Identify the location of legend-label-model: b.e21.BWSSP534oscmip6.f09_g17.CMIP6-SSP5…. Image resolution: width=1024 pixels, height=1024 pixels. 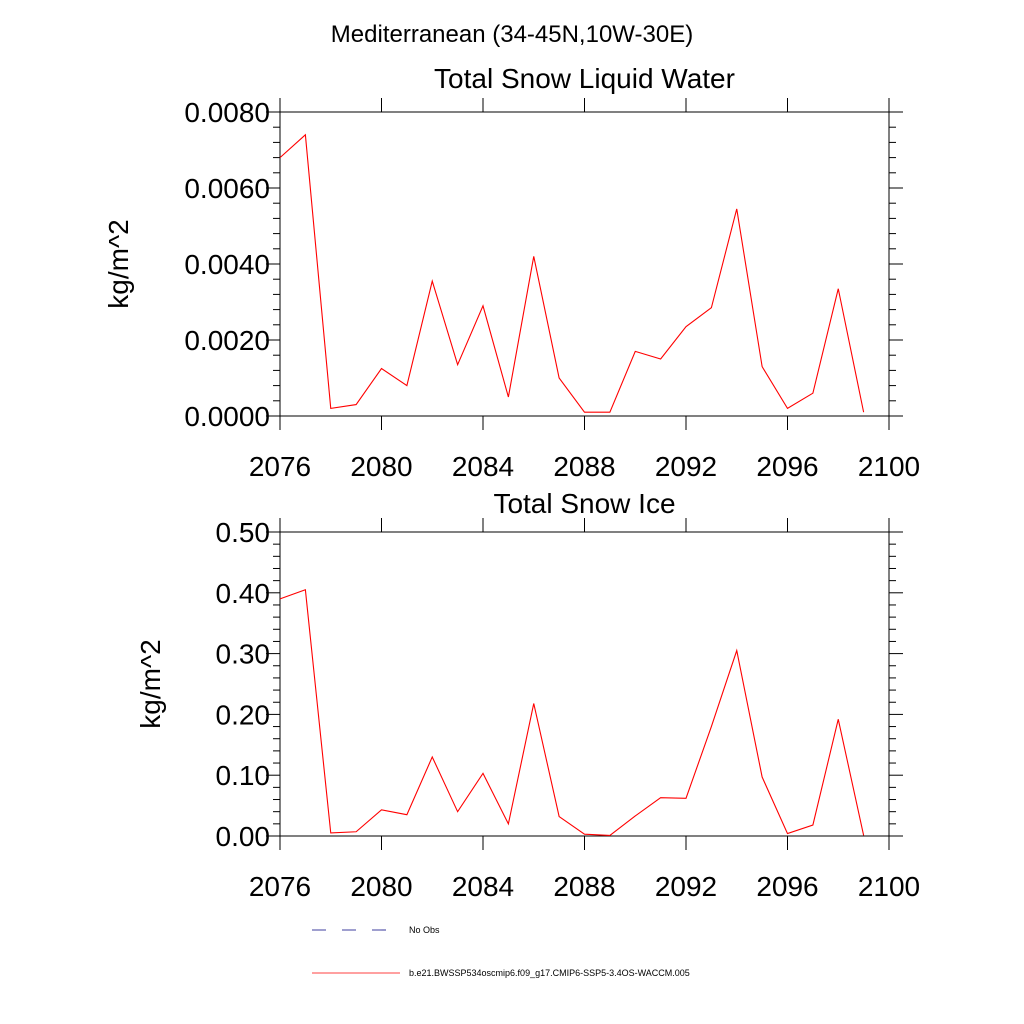
(549, 973).